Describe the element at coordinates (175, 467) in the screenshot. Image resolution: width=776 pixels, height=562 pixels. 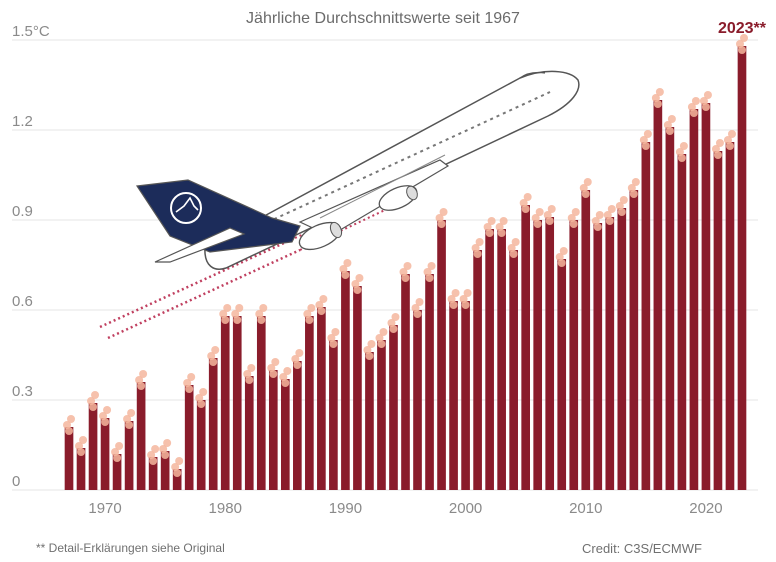
I see `marker-1976` at that location.